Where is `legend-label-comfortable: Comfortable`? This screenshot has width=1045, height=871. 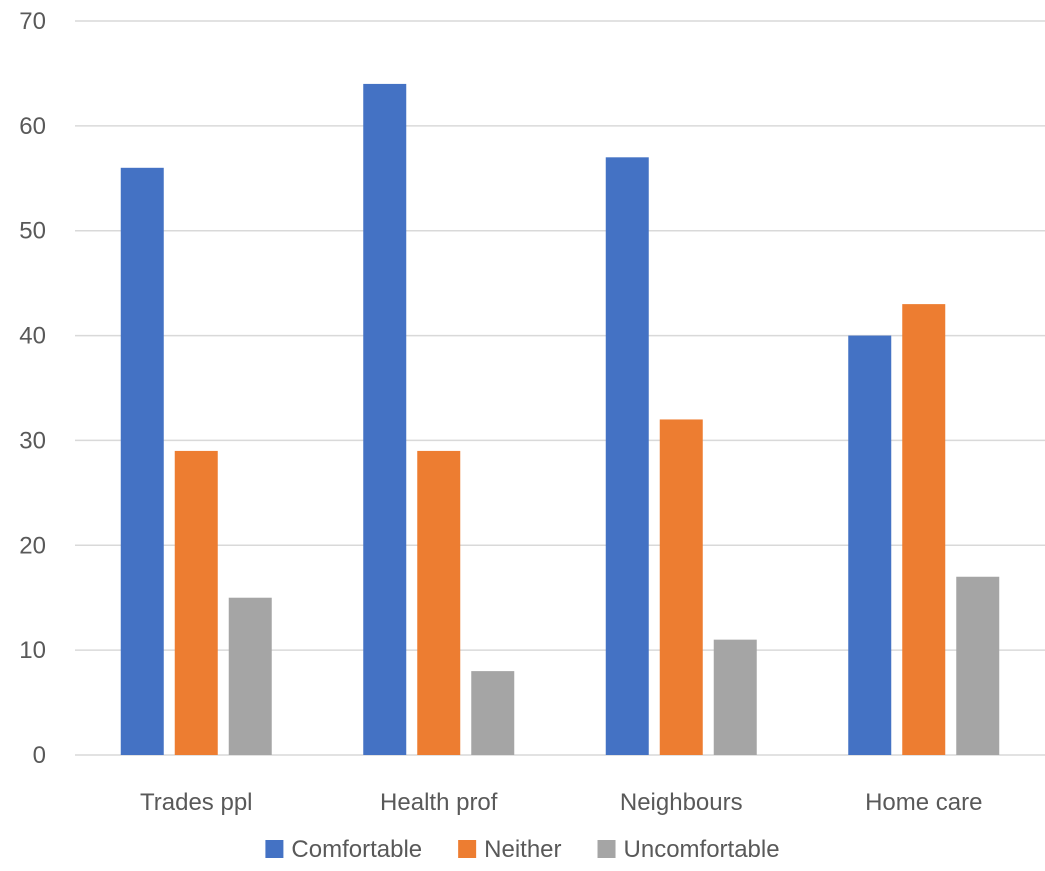
legend-label-comfortable: Comfortable is located at coordinates (356, 849).